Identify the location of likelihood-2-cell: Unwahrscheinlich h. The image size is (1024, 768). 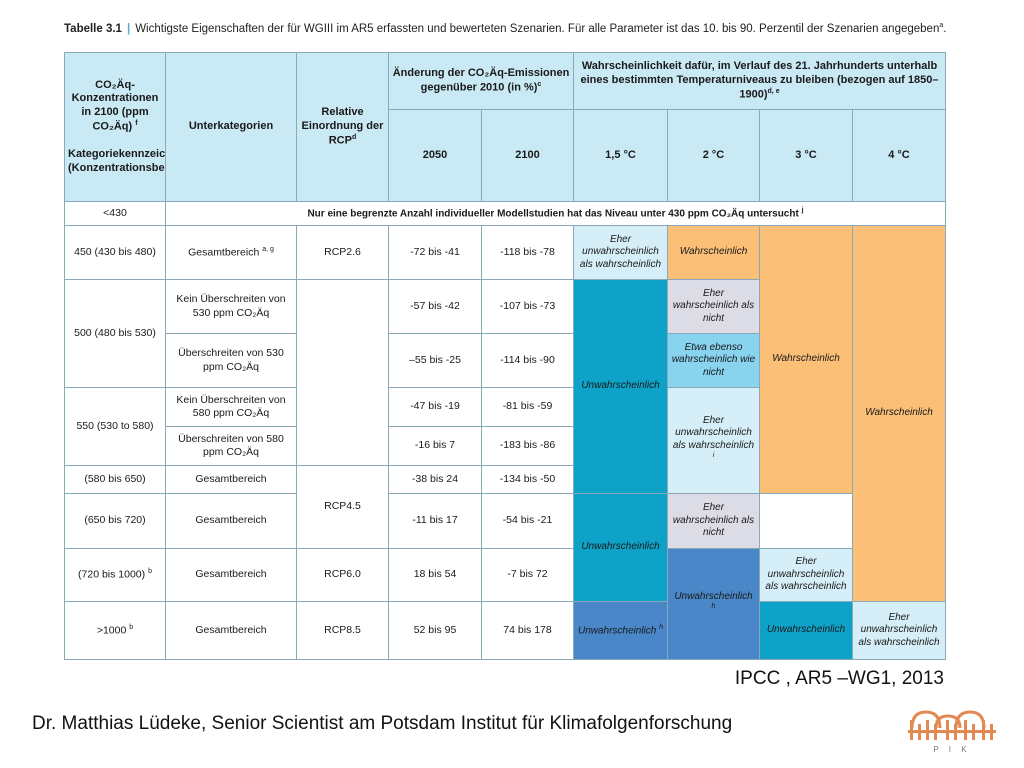
(620, 630).